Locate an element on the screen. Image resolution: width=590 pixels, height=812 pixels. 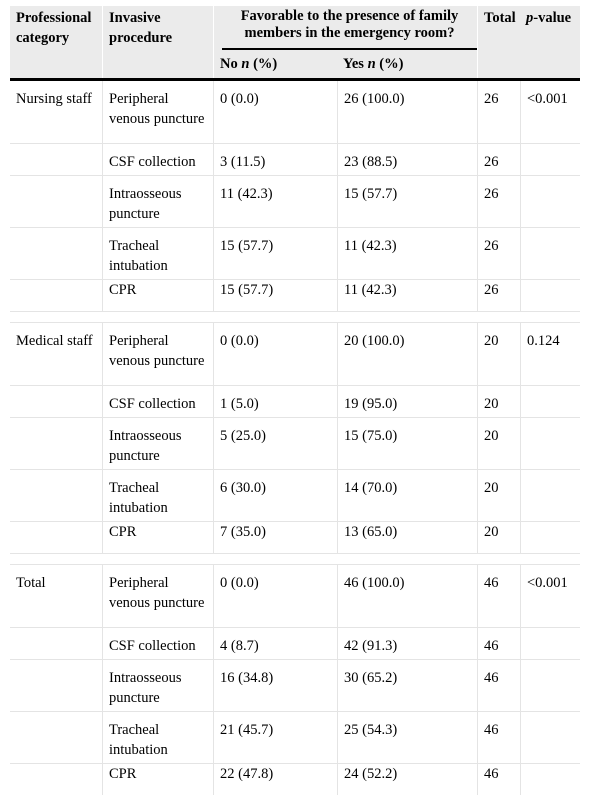
table-row: CPR 22 (47.8) 24 (52.2) 46 is located at coordinates (295, 779).